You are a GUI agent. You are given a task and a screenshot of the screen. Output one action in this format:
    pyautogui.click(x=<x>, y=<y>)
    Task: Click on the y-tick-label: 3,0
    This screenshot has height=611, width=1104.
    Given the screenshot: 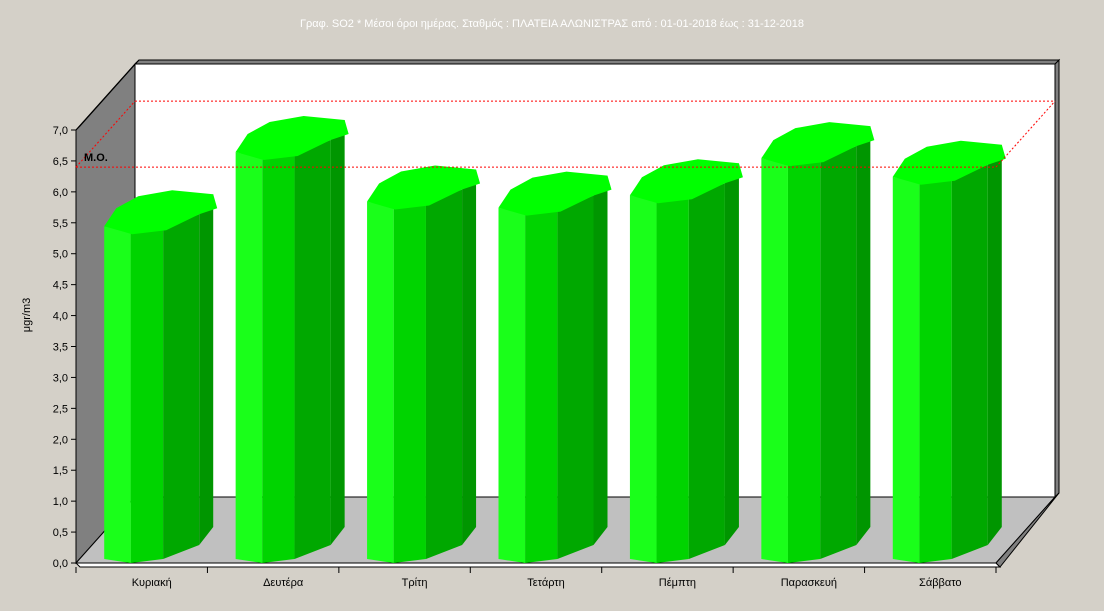 What is the action you would take?
    pyautogui.click(x=60, y=378)
    